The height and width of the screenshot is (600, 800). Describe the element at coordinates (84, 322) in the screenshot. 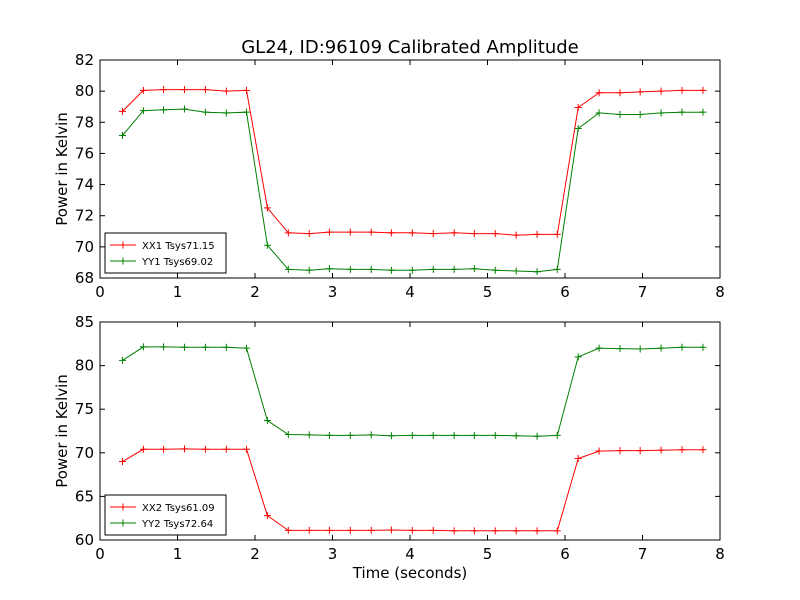

I see `plot2-y-tick-label: 85` at that location.